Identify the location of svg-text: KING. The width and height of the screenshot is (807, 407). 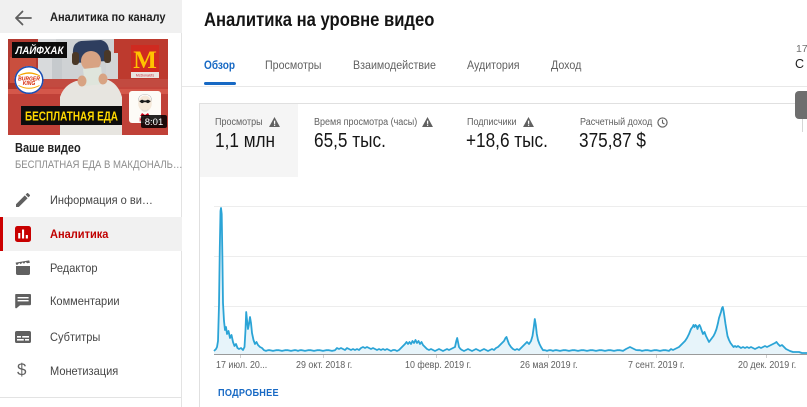
(29, 84).